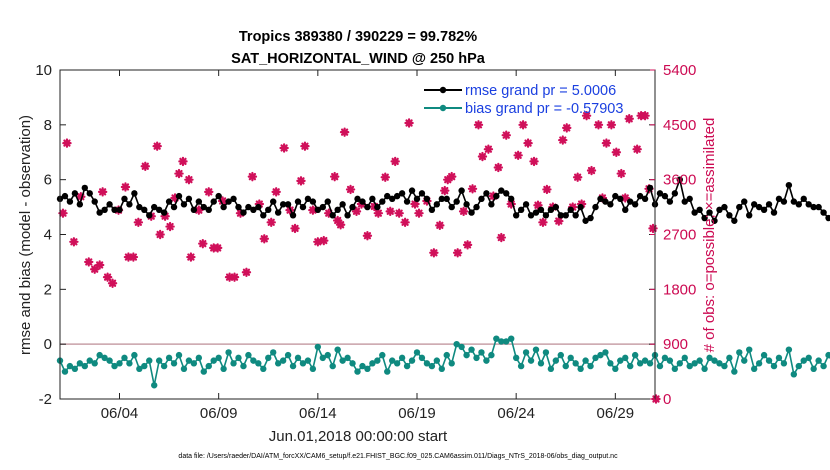 The height and width of the screenshot is (470, 830). Describe the element at coordinates (358, 436) in the screenshot. I see `x-axis-label: Jun.01,2018 00:00:00 start` at that location.